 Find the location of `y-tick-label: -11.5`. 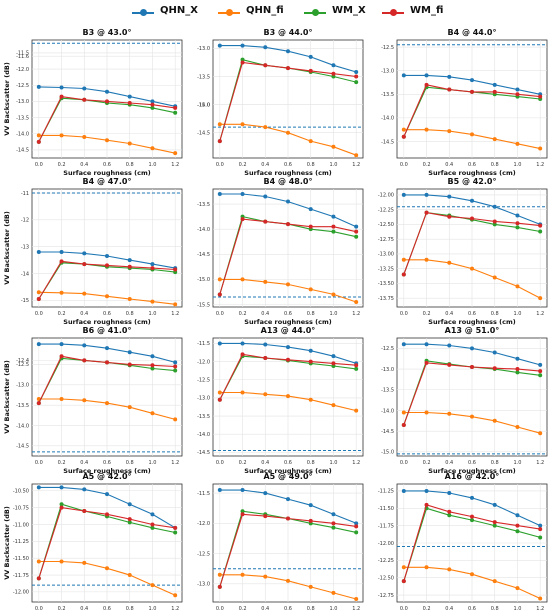

y-tick-label: -11.5 is located at coordinates (203, 494).